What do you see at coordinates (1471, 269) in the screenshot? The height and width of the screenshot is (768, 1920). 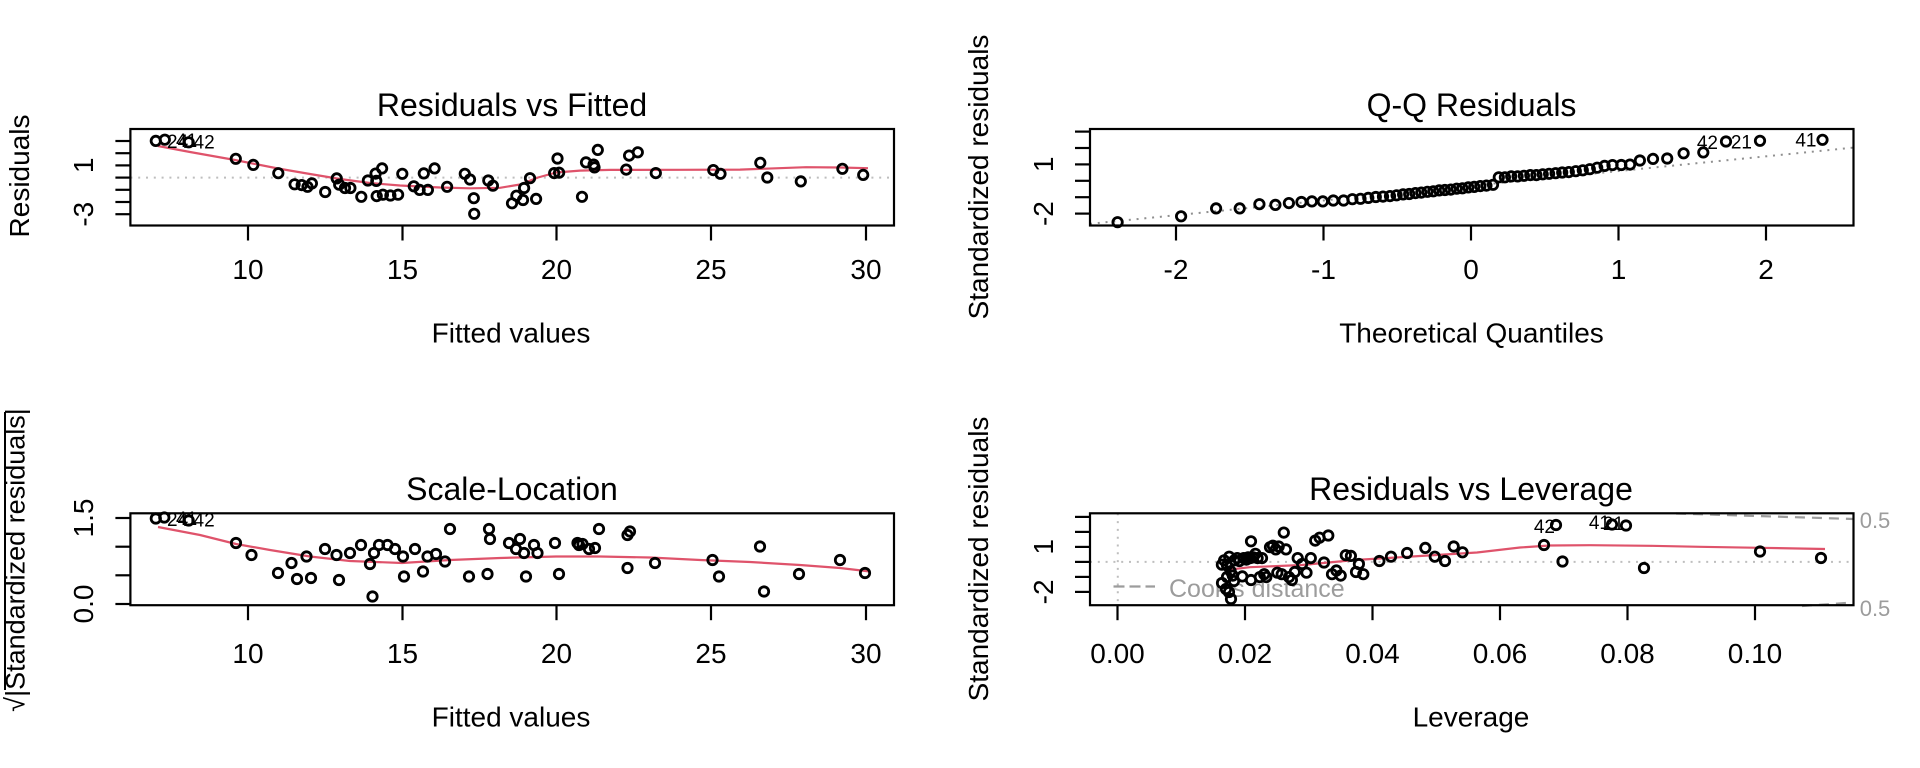 I see `svg-text: 0` at bounding box center [1471, 269].